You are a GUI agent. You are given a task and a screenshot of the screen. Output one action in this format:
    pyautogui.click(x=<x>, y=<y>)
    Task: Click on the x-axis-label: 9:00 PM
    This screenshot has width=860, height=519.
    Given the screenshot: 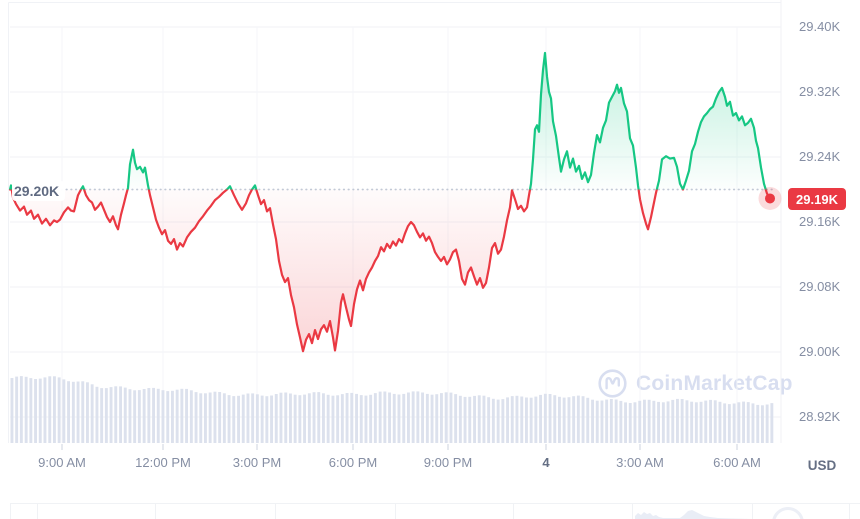 What is the action you would take?
    pyautogui.click(x=448, y=462)
    